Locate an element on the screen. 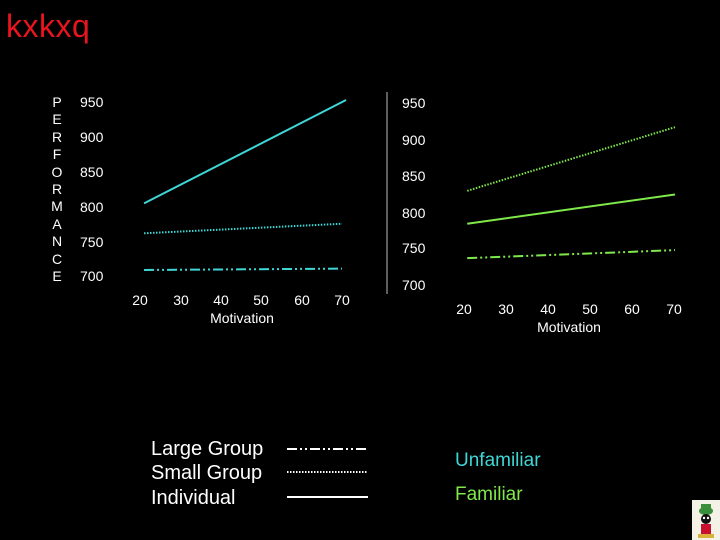 The width and height of the screenshot is (720, 540). slide-title: kxkxq is located at coordinates (48, 26).